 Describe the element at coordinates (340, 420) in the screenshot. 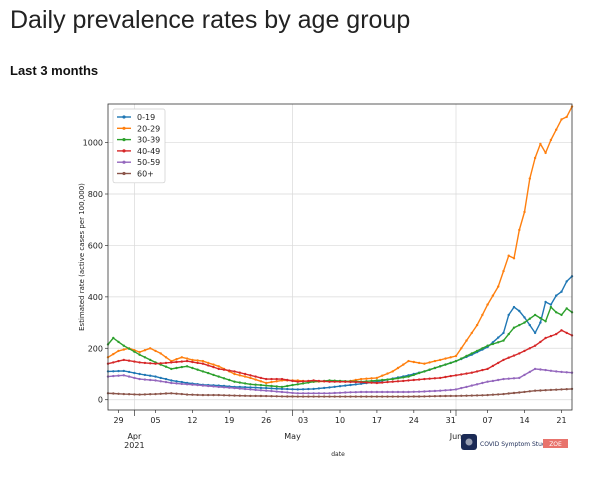

I see `x-tick-label: 10` at that location.